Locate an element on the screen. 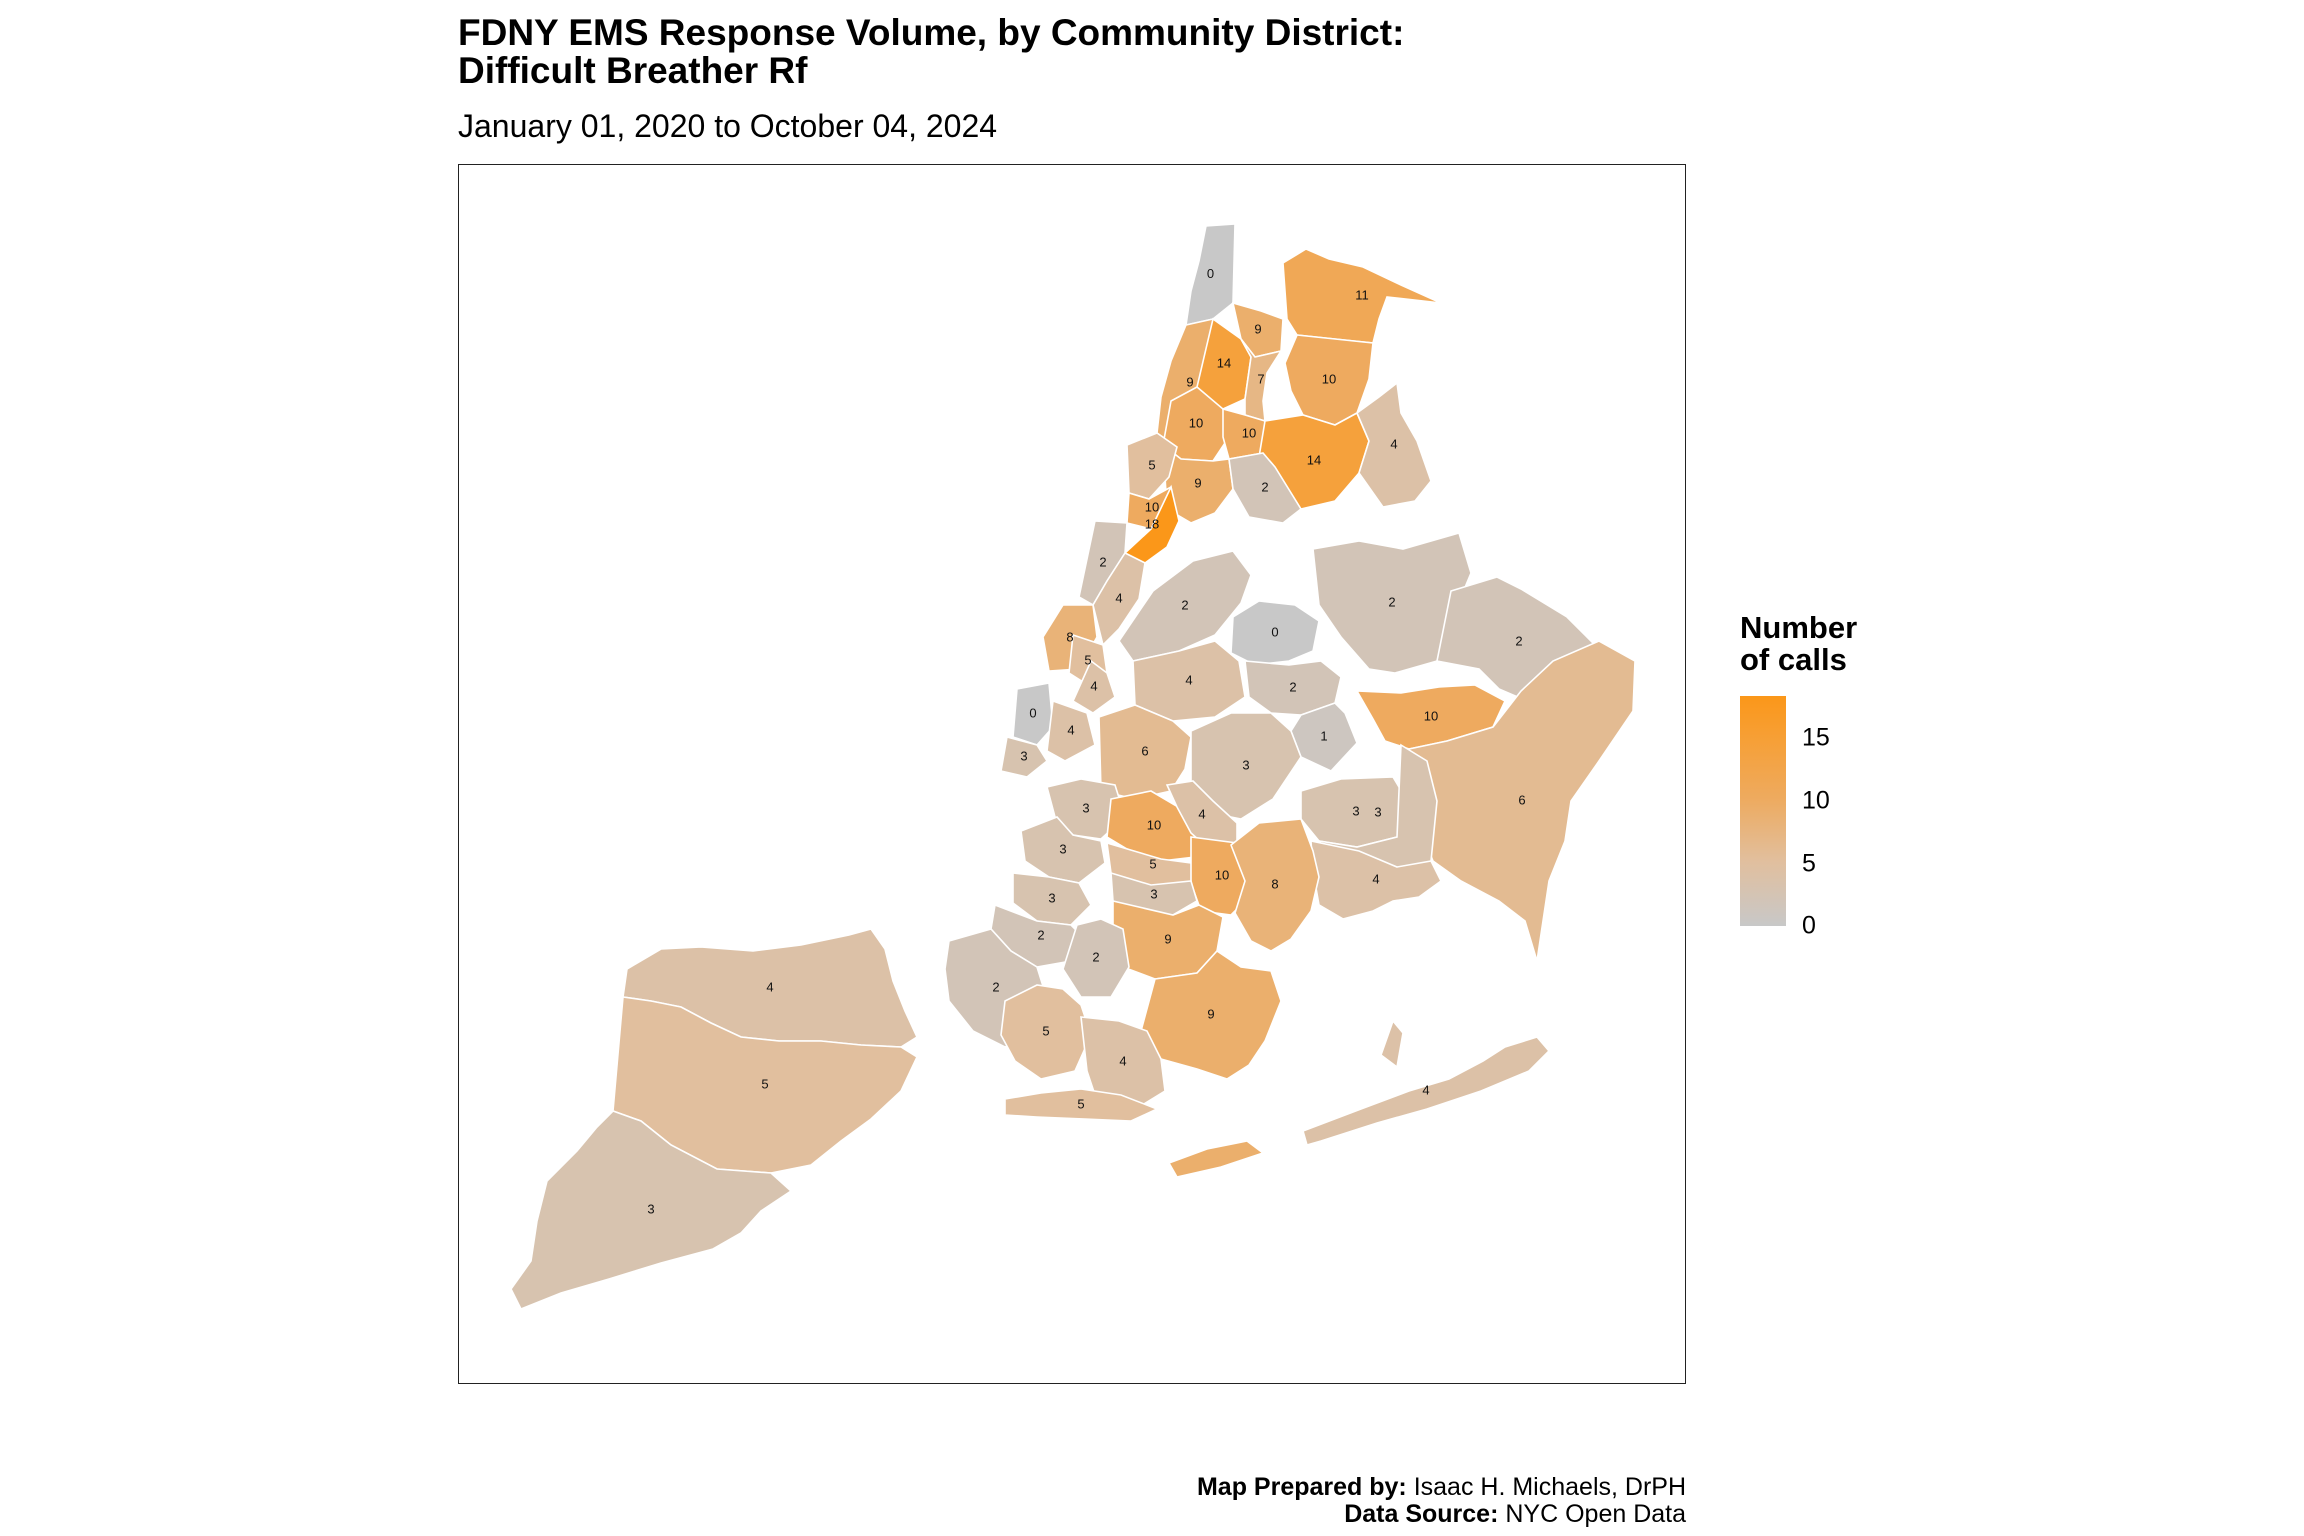  legend-title: Number of calls is located at coordinates (1798, 644).